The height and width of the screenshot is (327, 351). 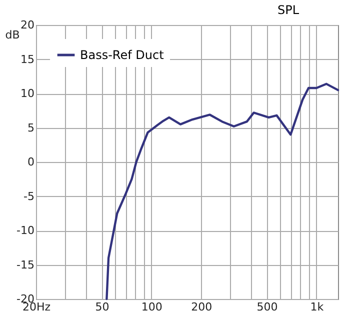 I want to click on y-tick-label: 10, so click(x=27, y=93).